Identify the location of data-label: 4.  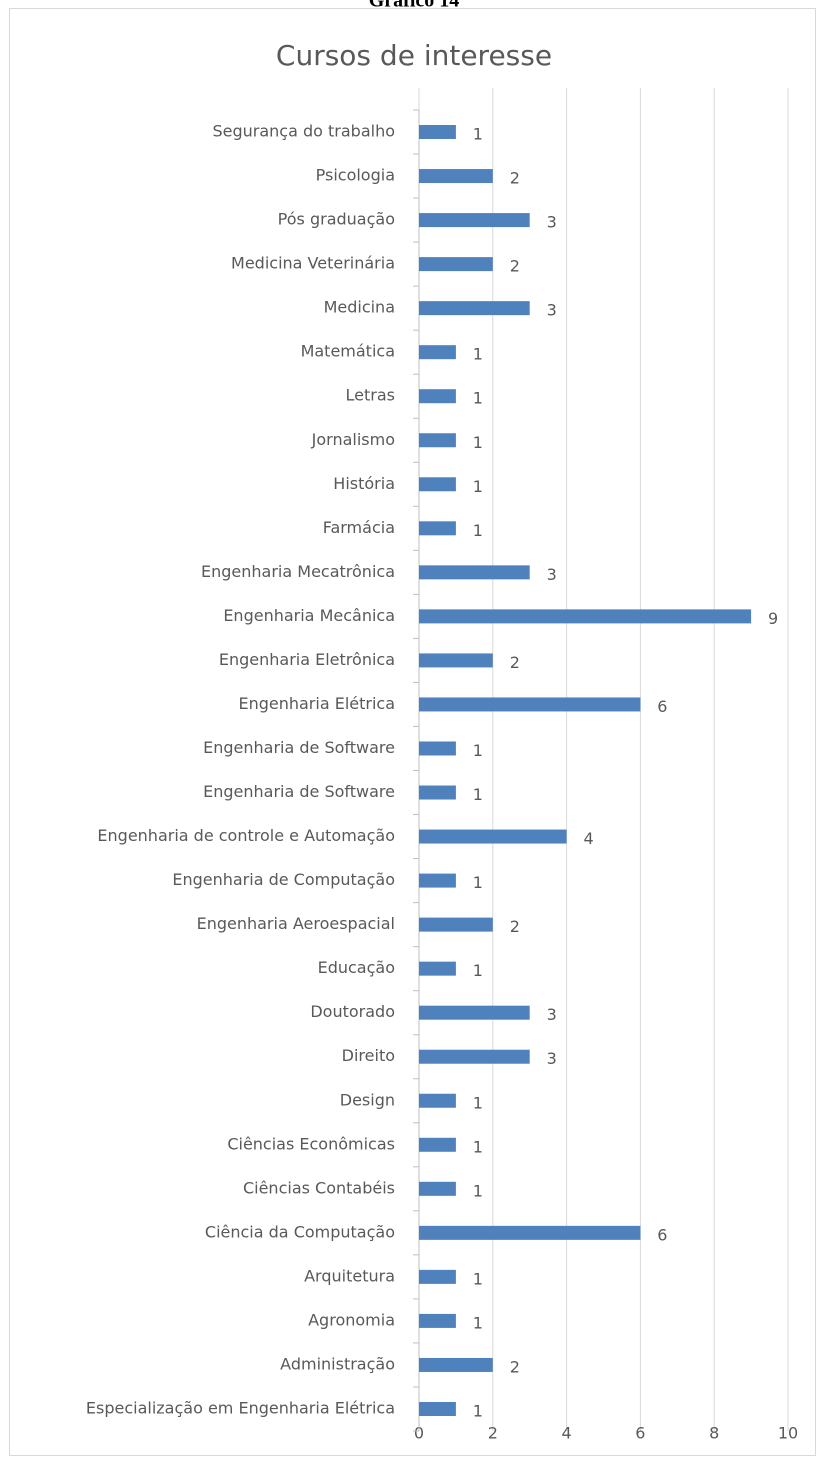
(589, 838).